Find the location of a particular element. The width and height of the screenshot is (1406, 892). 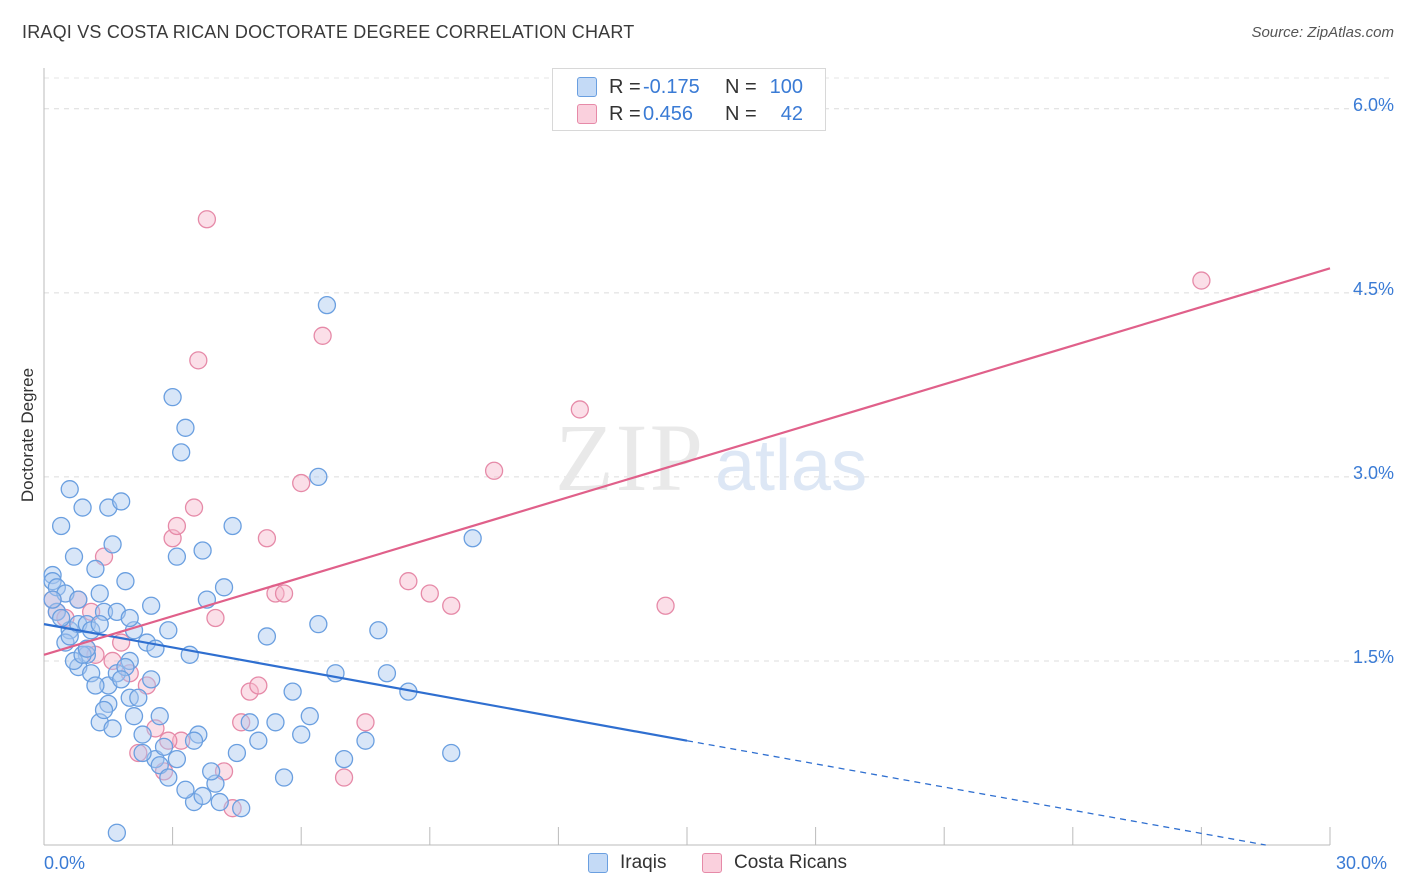

y-tick-label: 4.5% is located at coordinates (1373, 288).